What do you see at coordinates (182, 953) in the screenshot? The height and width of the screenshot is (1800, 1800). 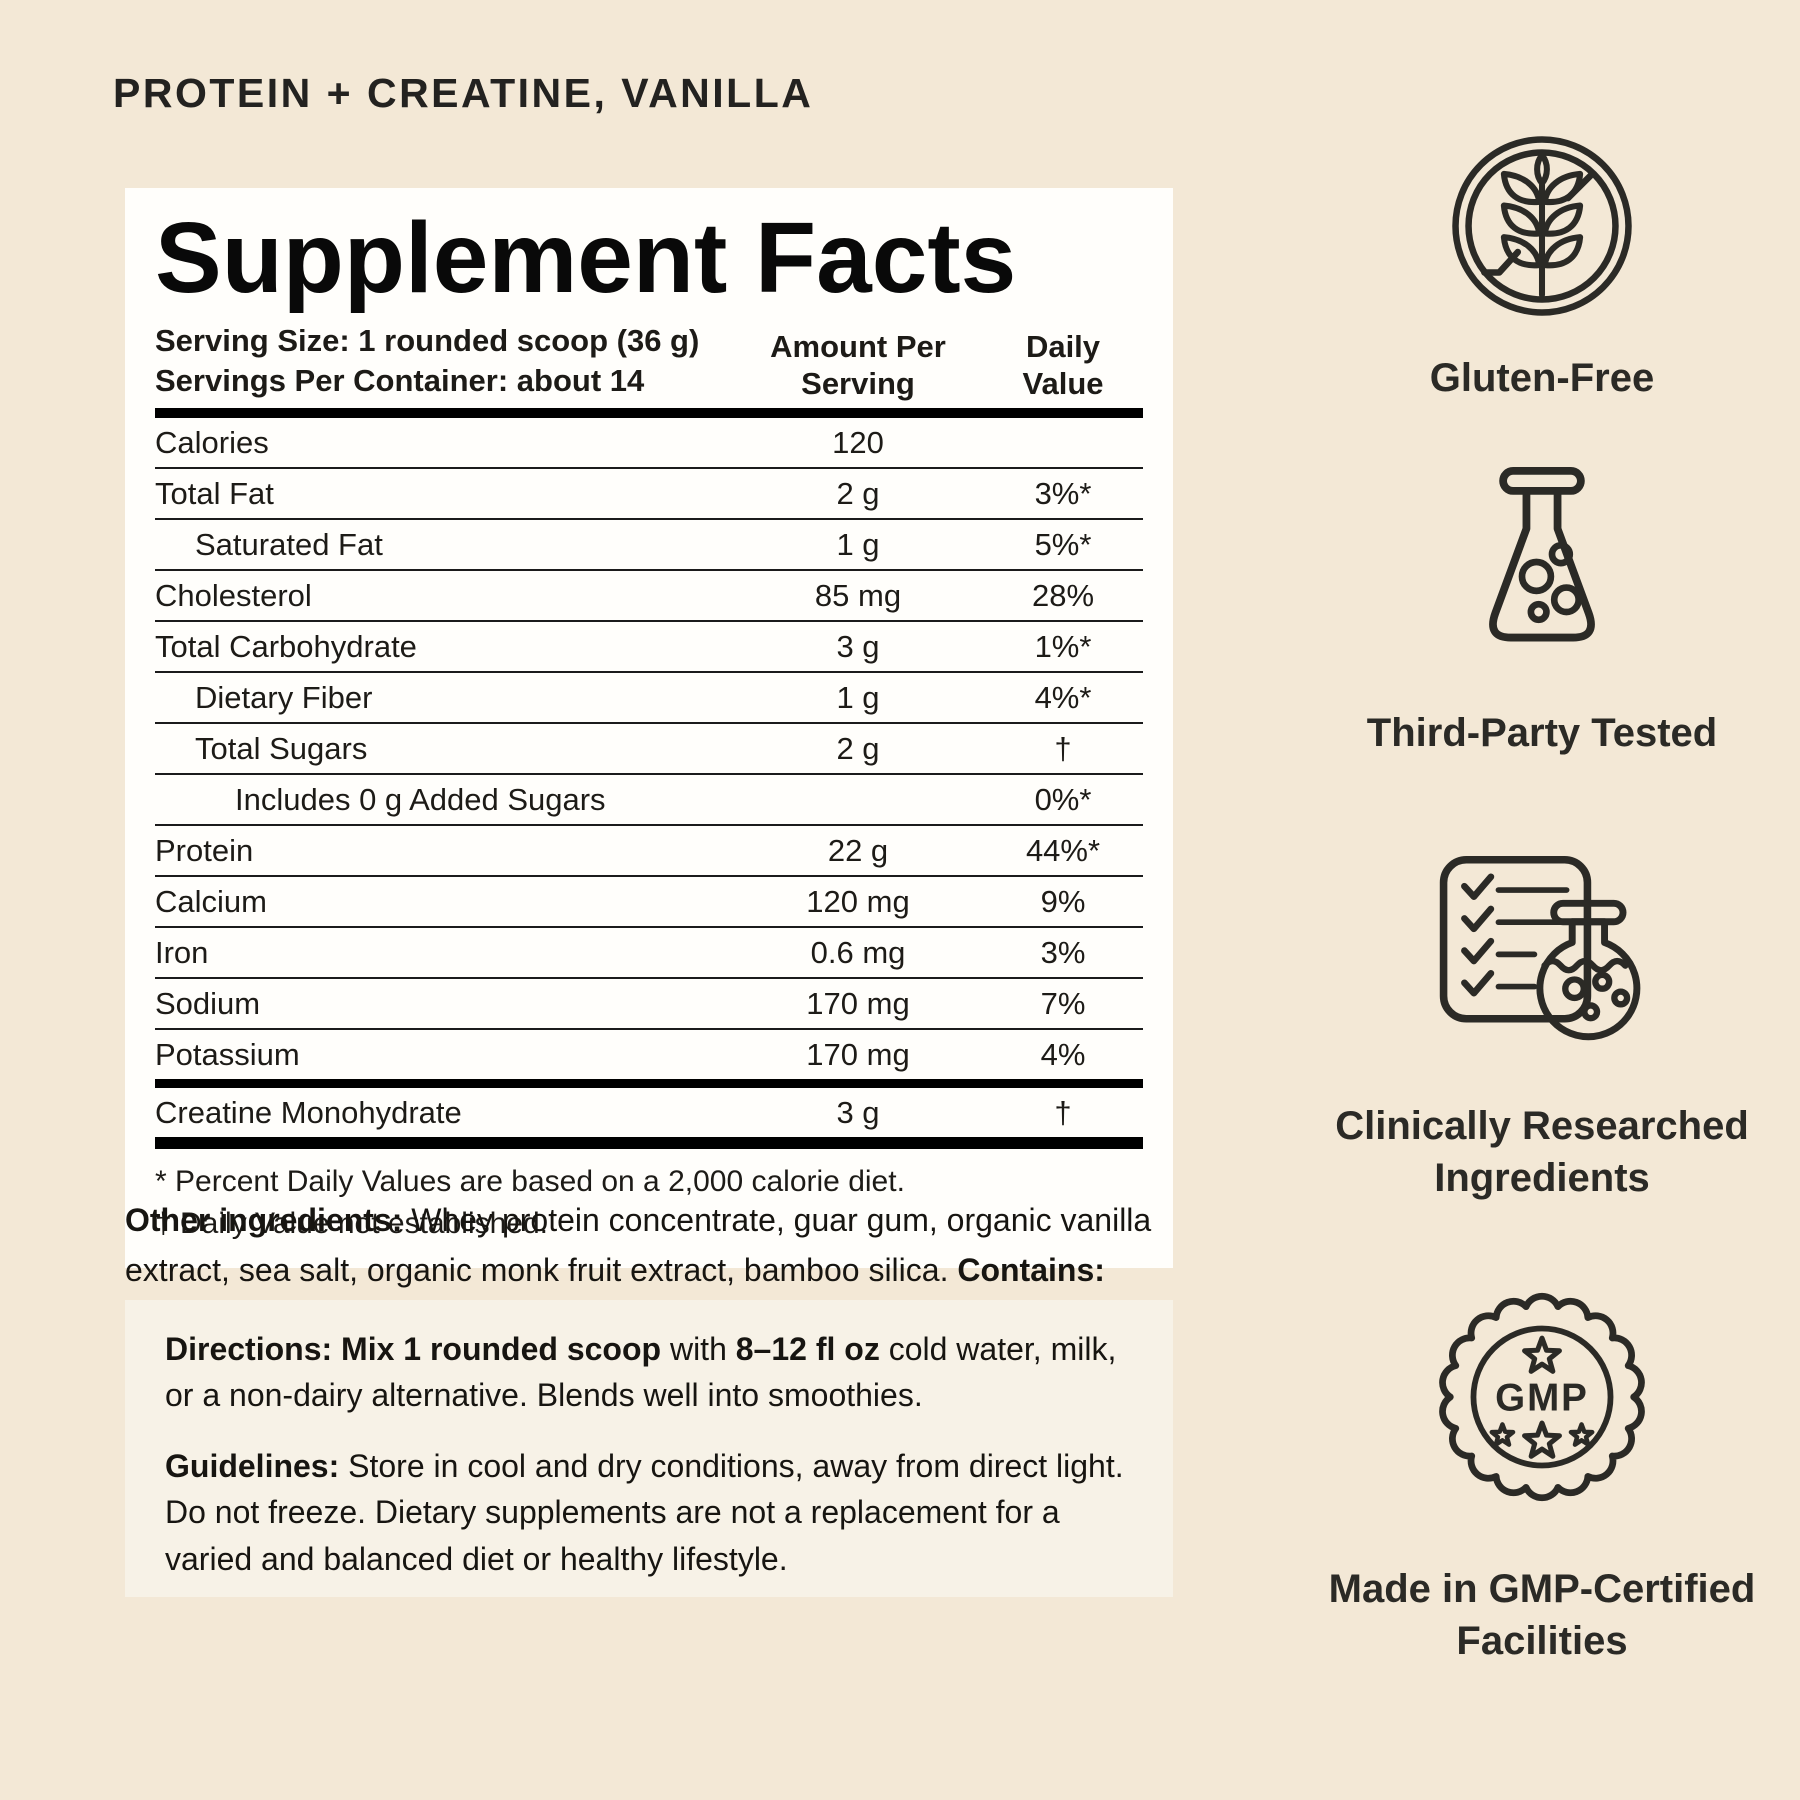 I see `nutrient-label: Iron` at bounding box center [182, 953].